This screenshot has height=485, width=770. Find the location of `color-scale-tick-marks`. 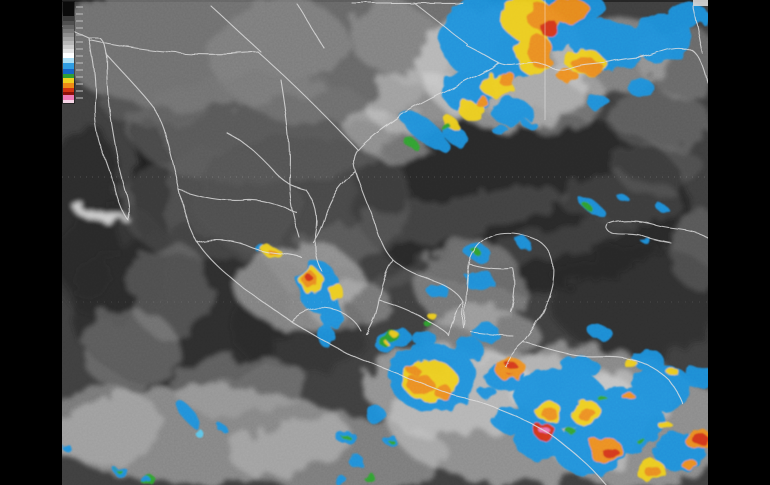

color-scale-tick-marks is located at coordinates (79, 53).